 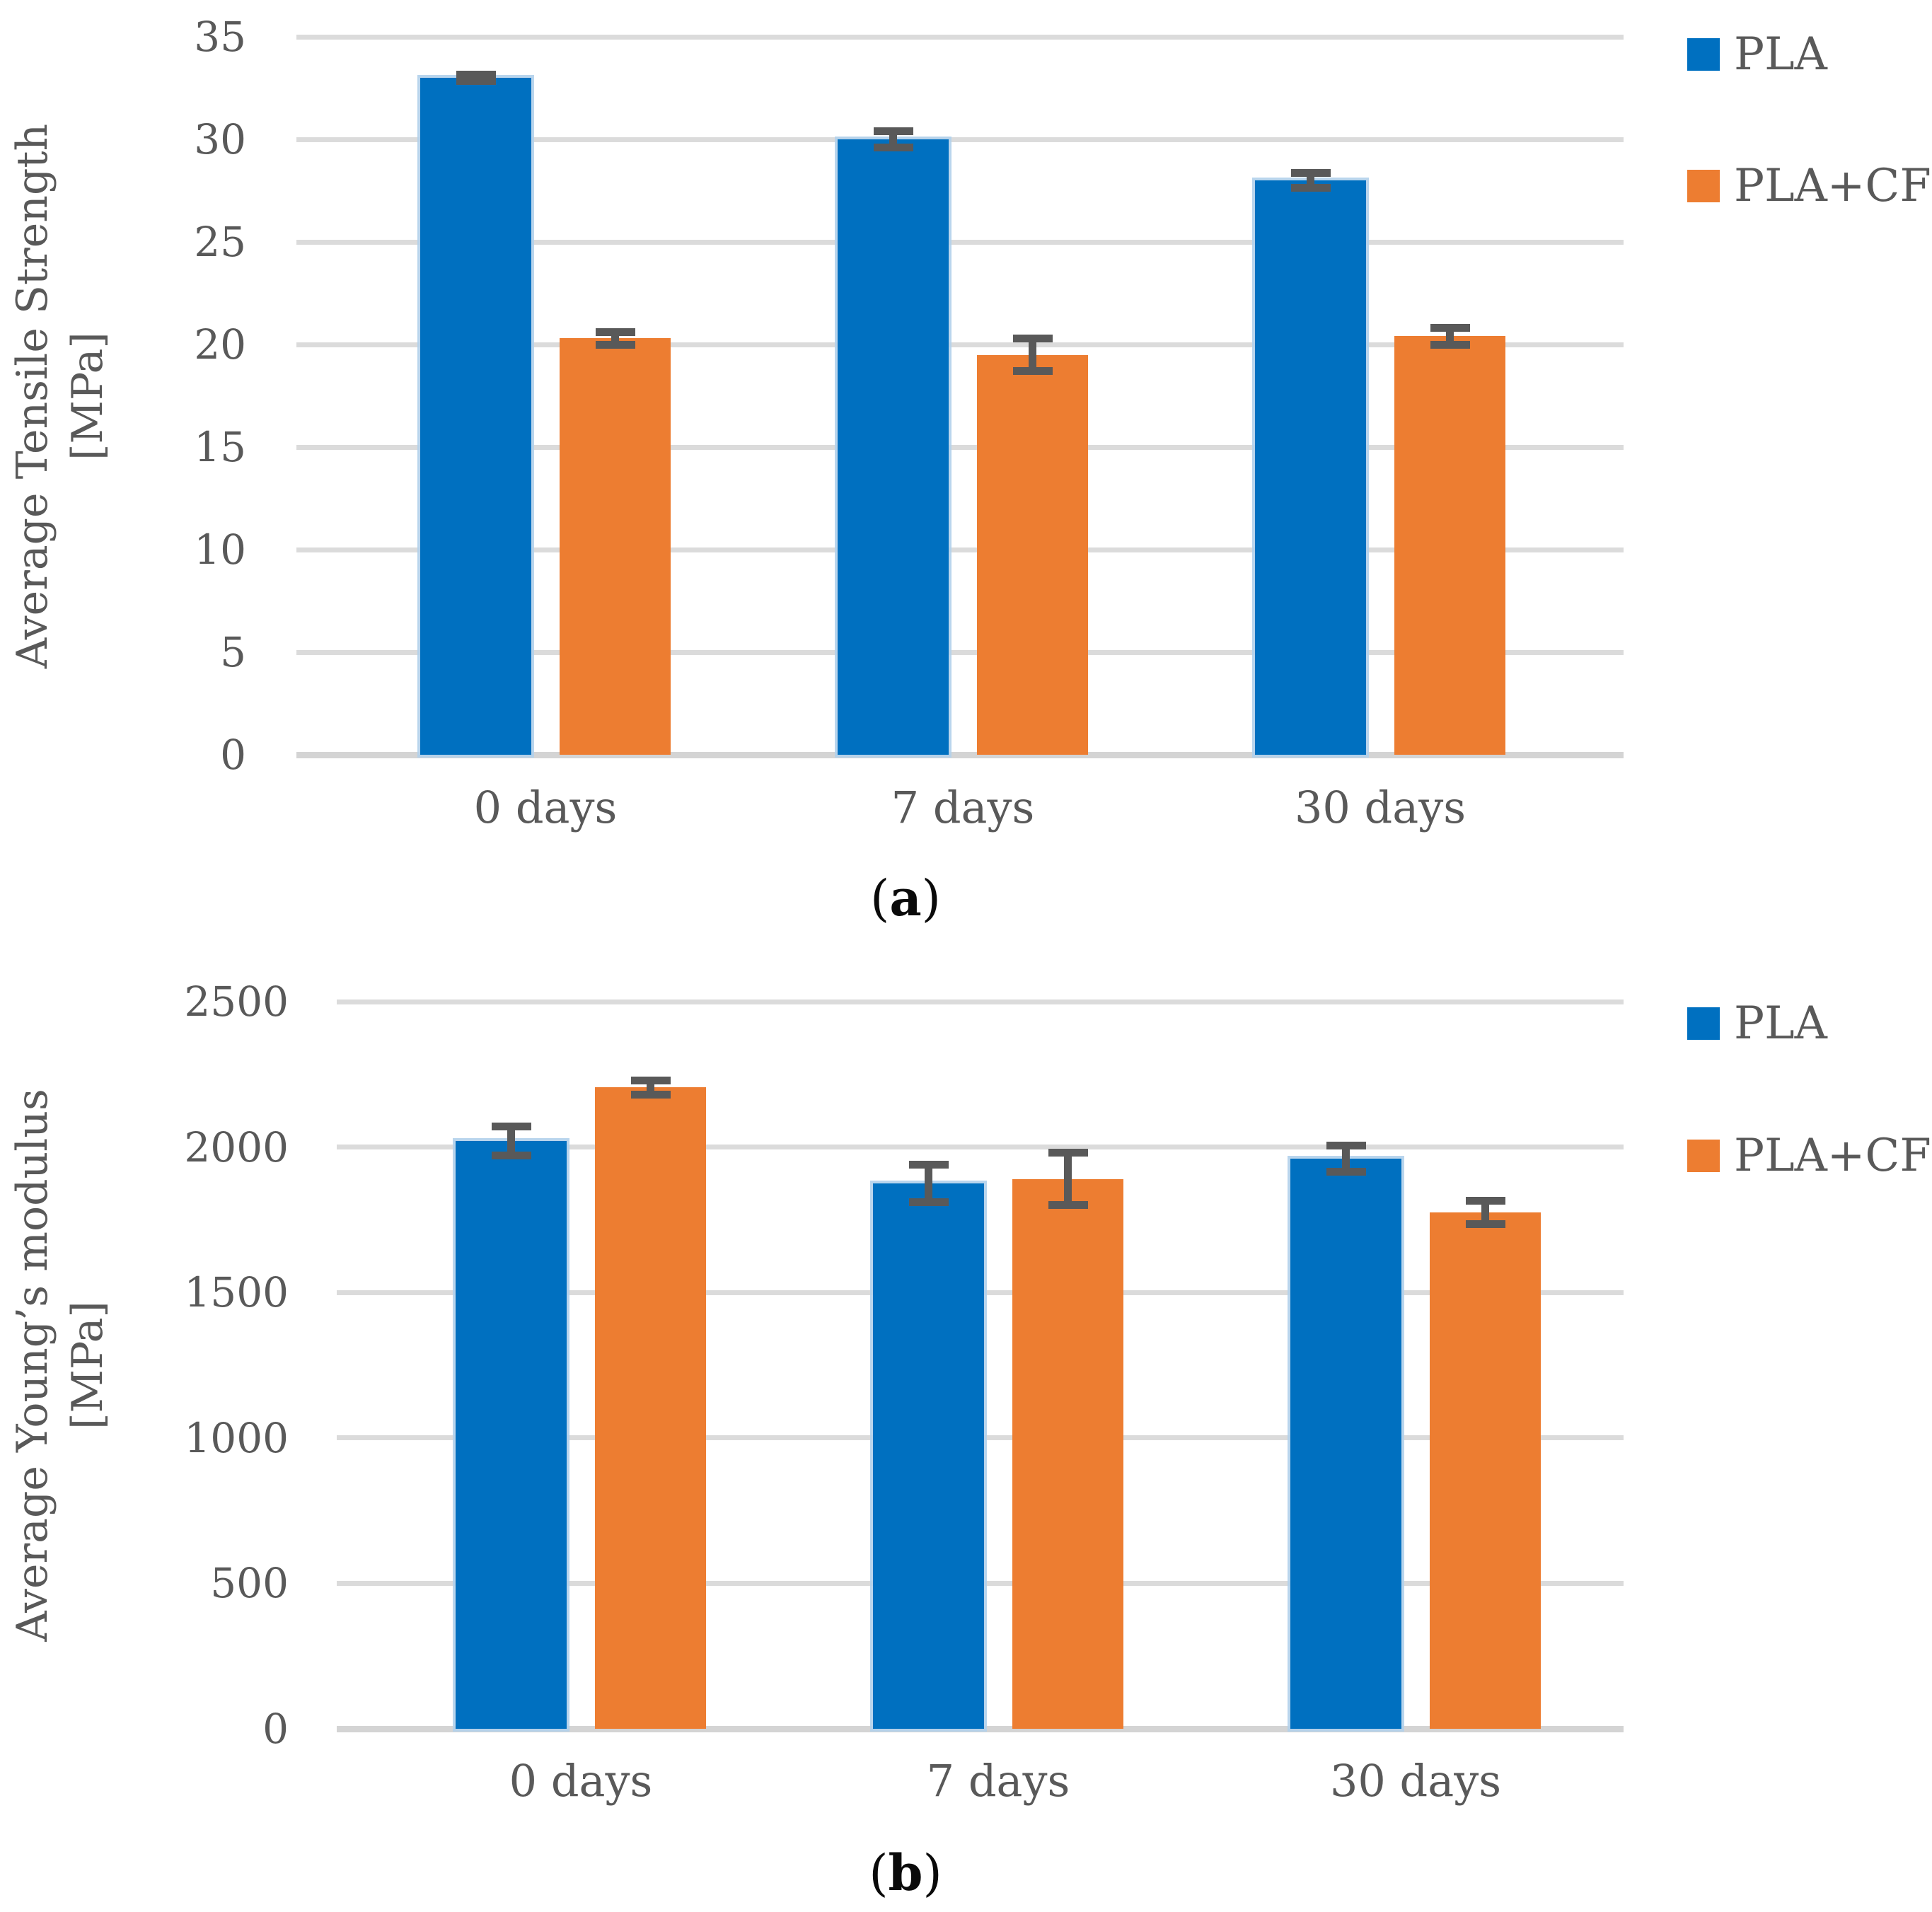 I want to click on panel-b-paren-open: (, so click(x=879, y=1873).